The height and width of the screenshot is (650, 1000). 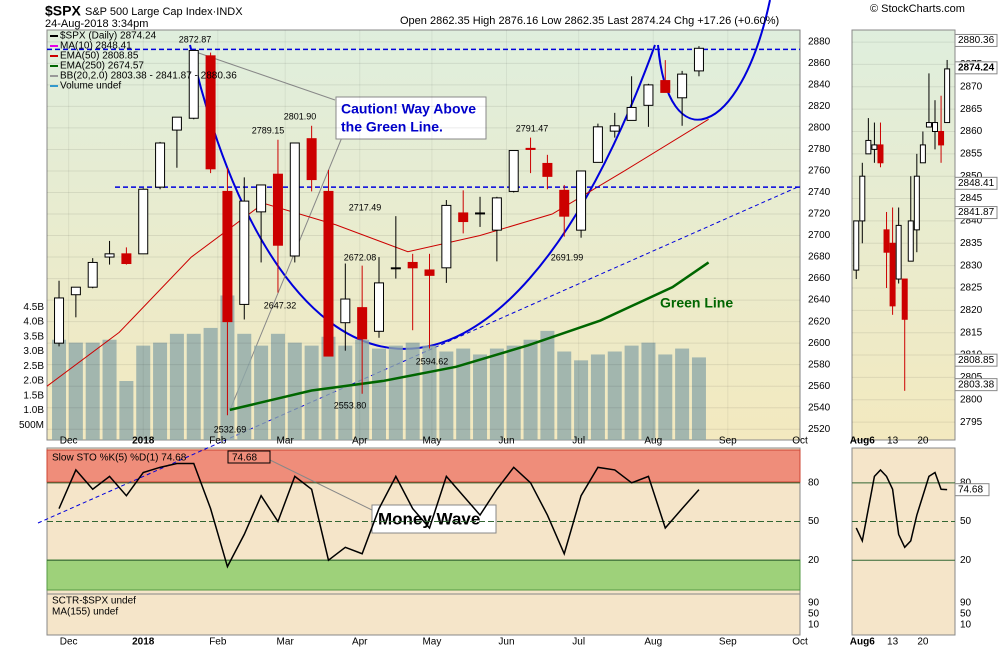 What do you see at coordinates (814, 603) in the screenshot?
I see `sub-tick-label: 90` at bounding box center [814, 603].